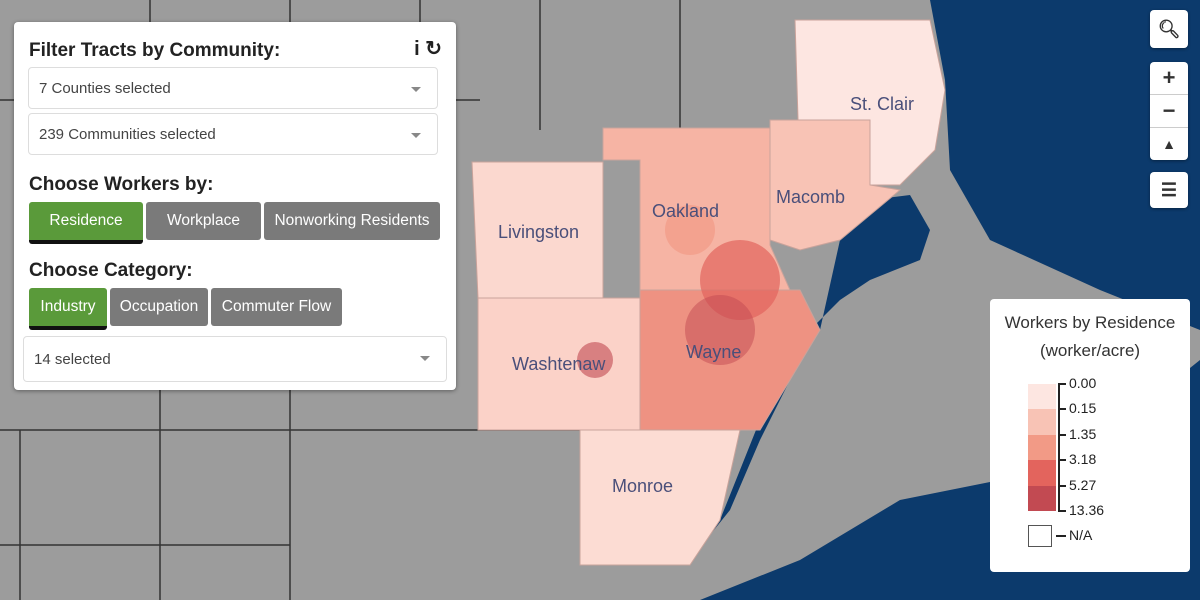  What do you see at coordinates (810, 377) in the screenshot?
I see `lake-st-clair` at bounding box center [810, 377].